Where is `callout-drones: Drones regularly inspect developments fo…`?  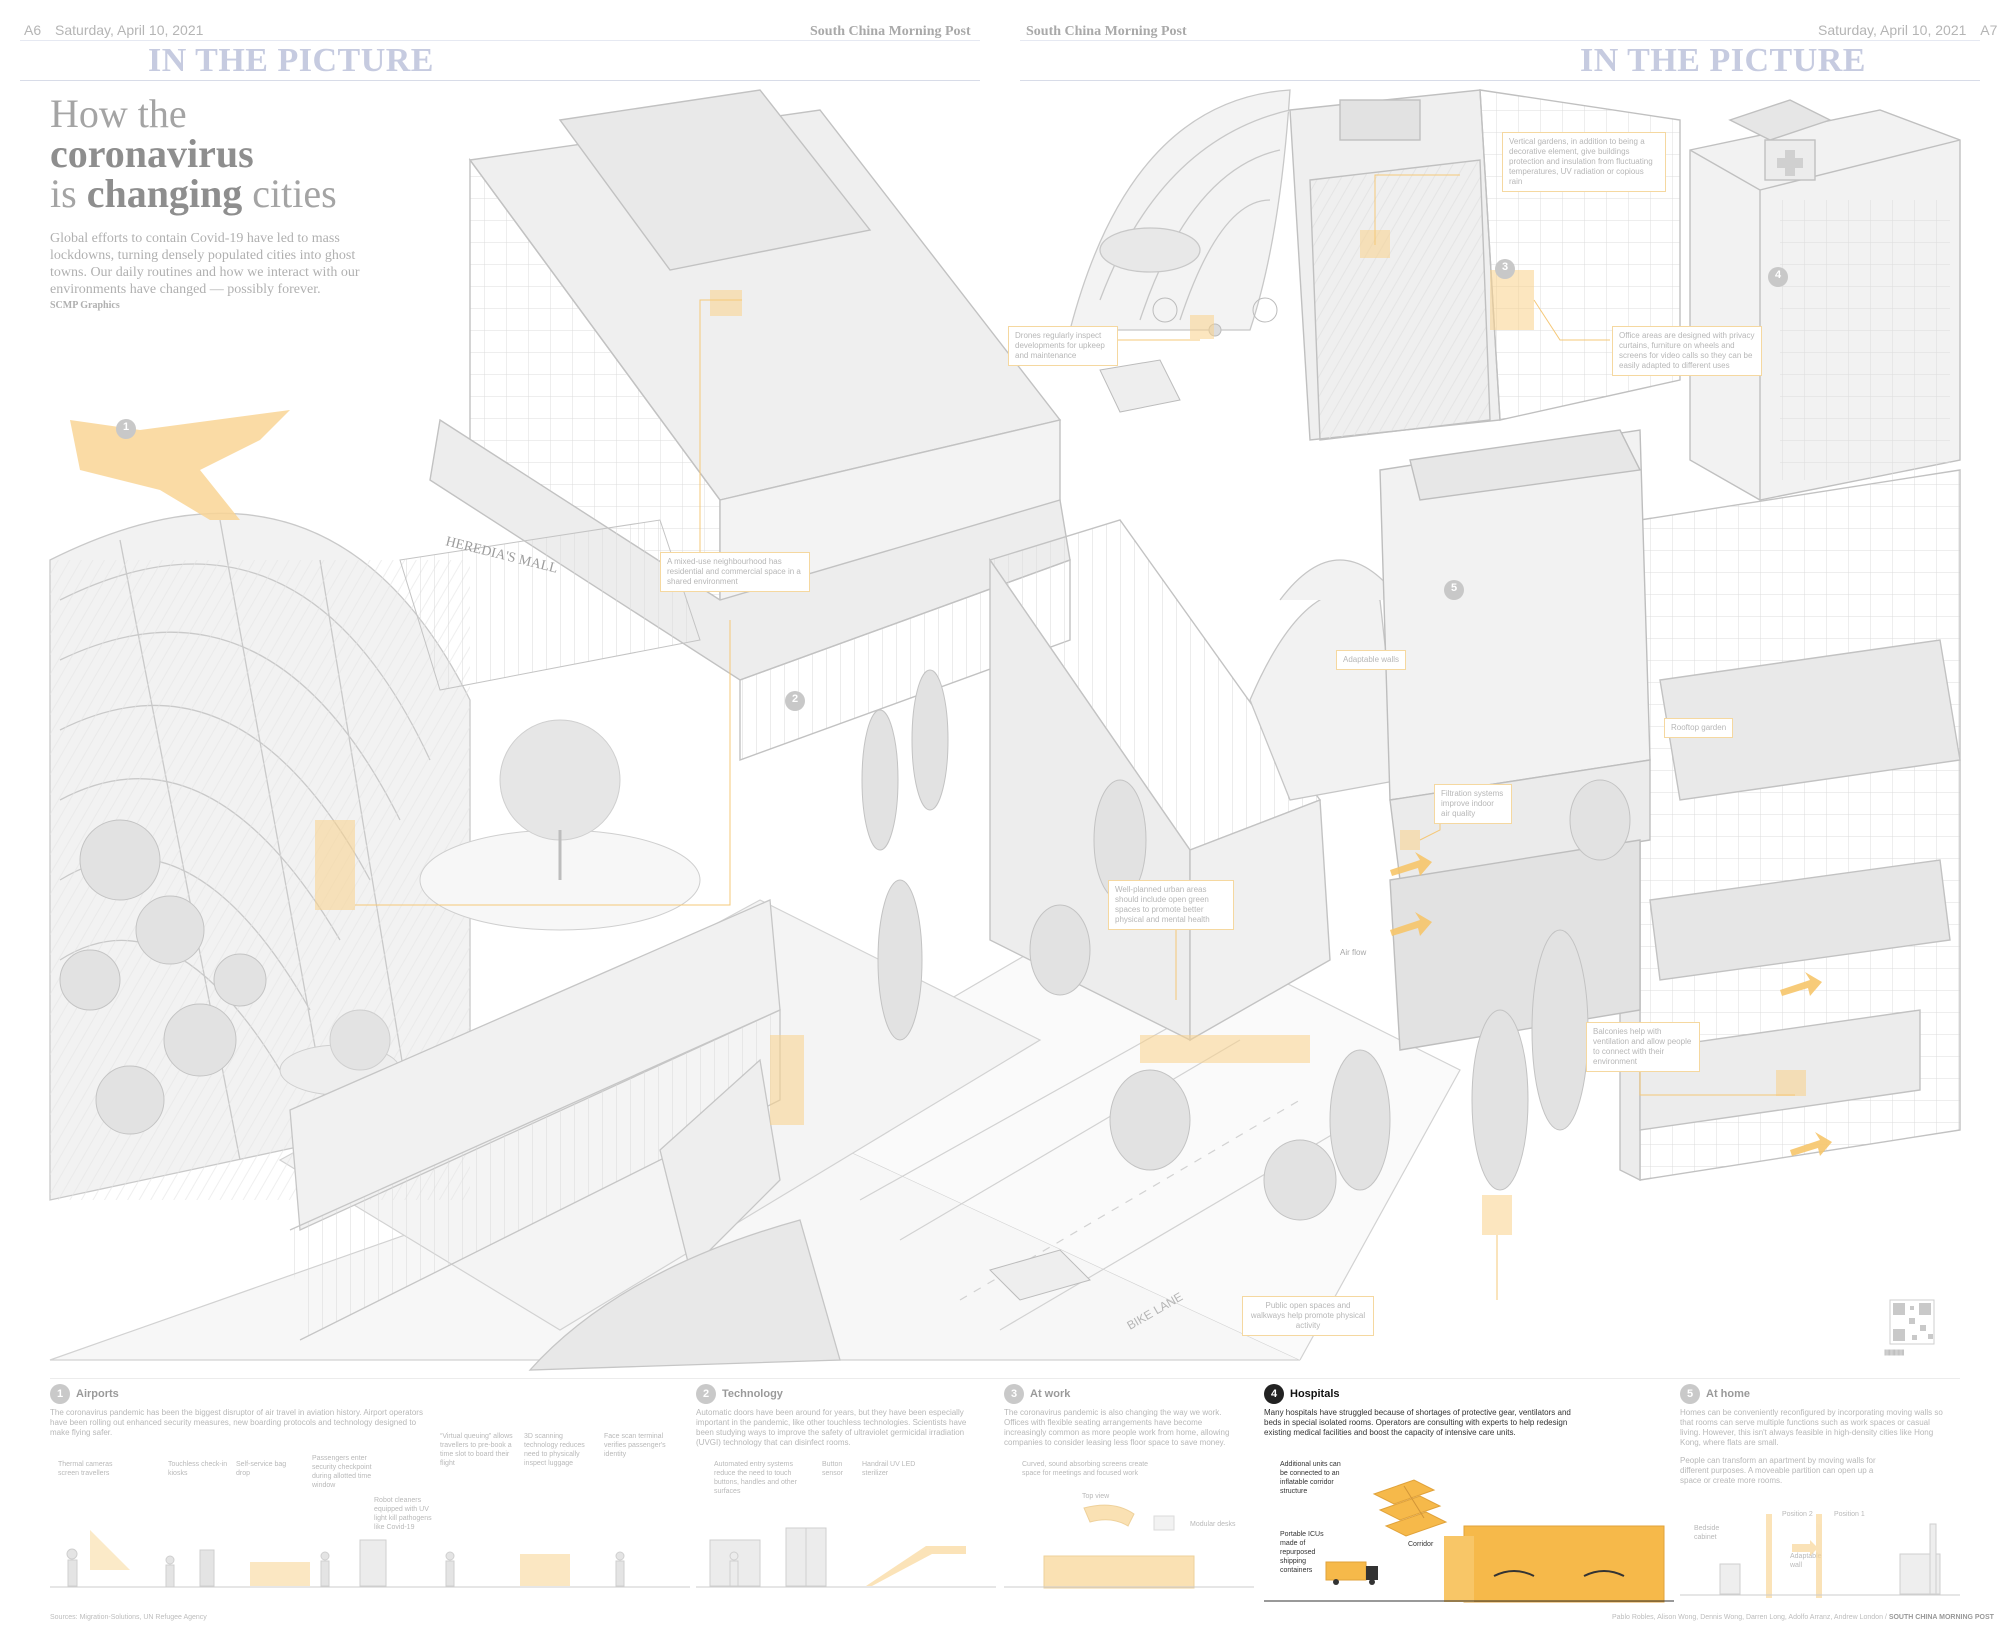 callout-drones: Drones regularly inspect developments fo… is located at coordinates (1063, 346).